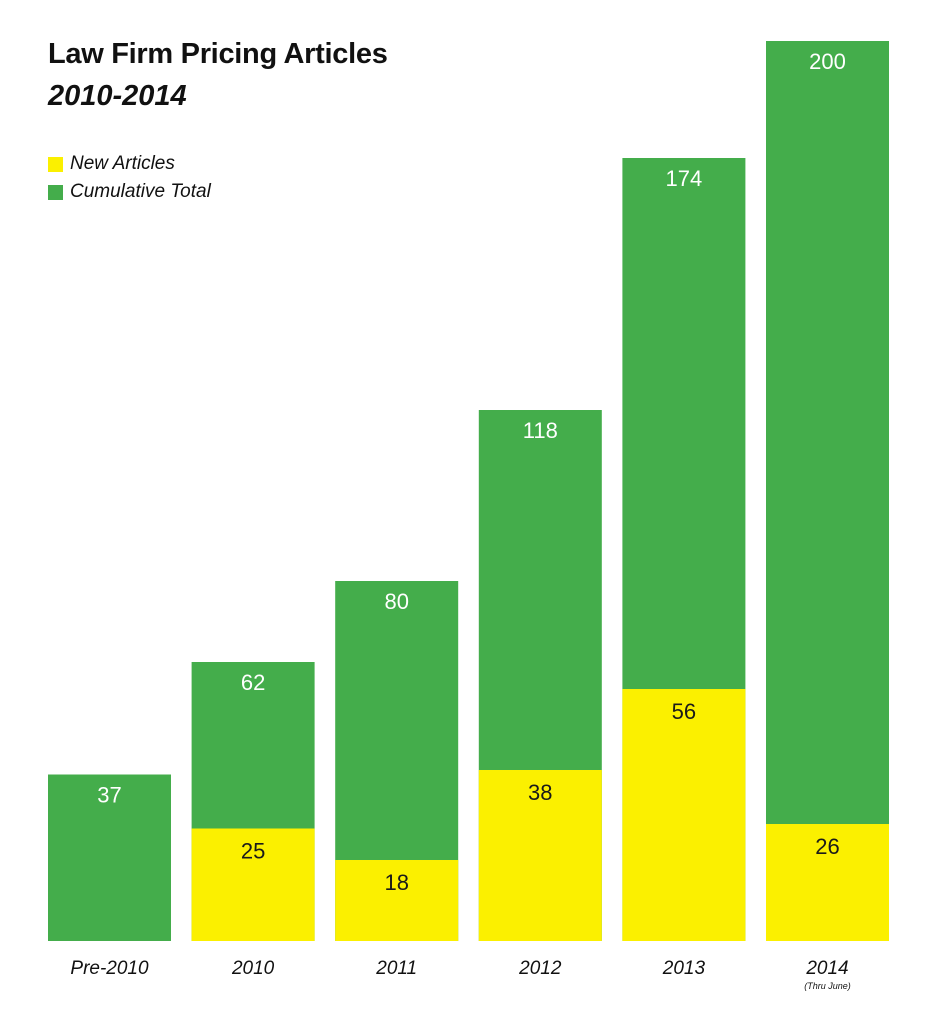 The width and height of the screenshot is (942, 1024). What do you see at coordinates (253, 851) in the screenshot?
I see `label-new-2010: 25` at bounding box center [253, 851].